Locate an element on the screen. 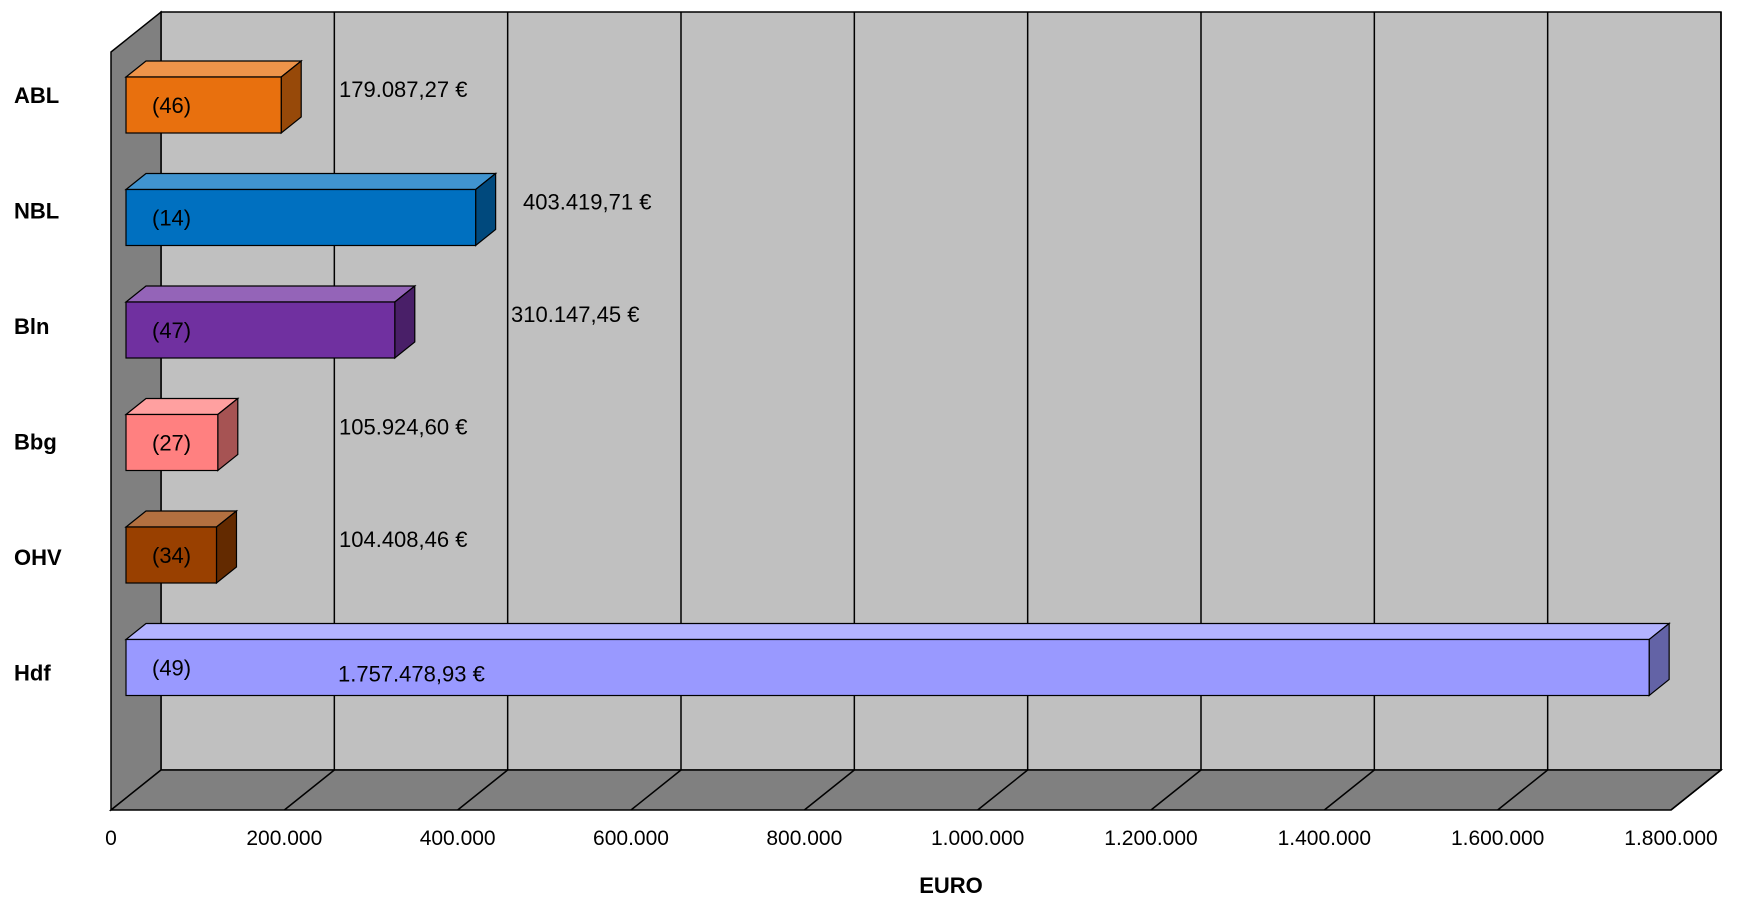  bar-bln is located at coordinates (270, 322).